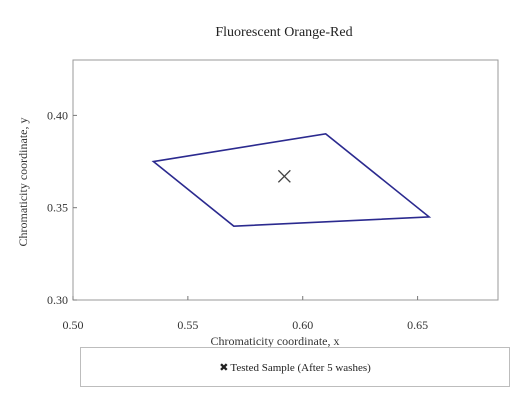  What do you see at coordinates (57, 300) in the screenshot?
I see `y-tick-label: 0.30` at bounding box center [57, 300].